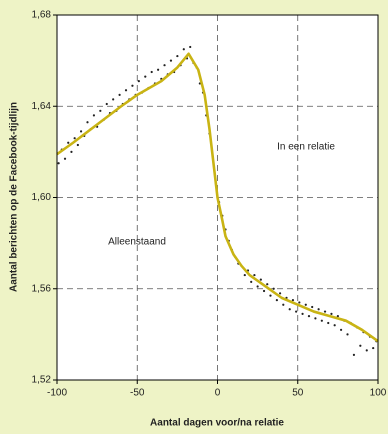  Describe the element at coordinates (306, 147) in the screenshot. I see `annotation: In een relatie` at that location.